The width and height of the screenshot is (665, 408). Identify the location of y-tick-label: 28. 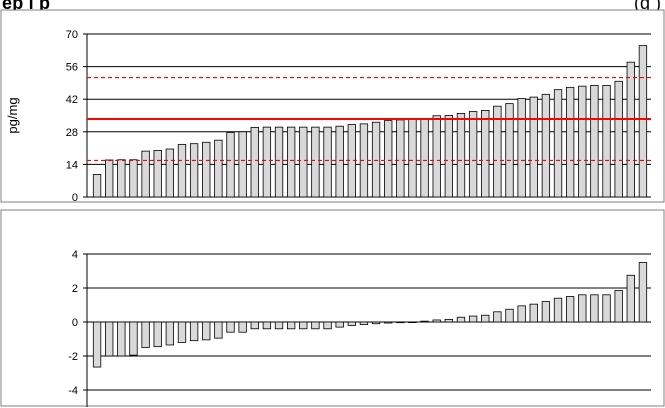
(72, 133).